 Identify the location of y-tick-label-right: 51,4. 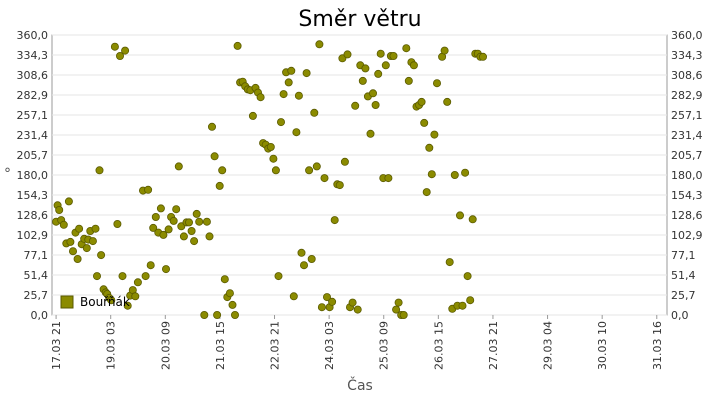
(683, 275).